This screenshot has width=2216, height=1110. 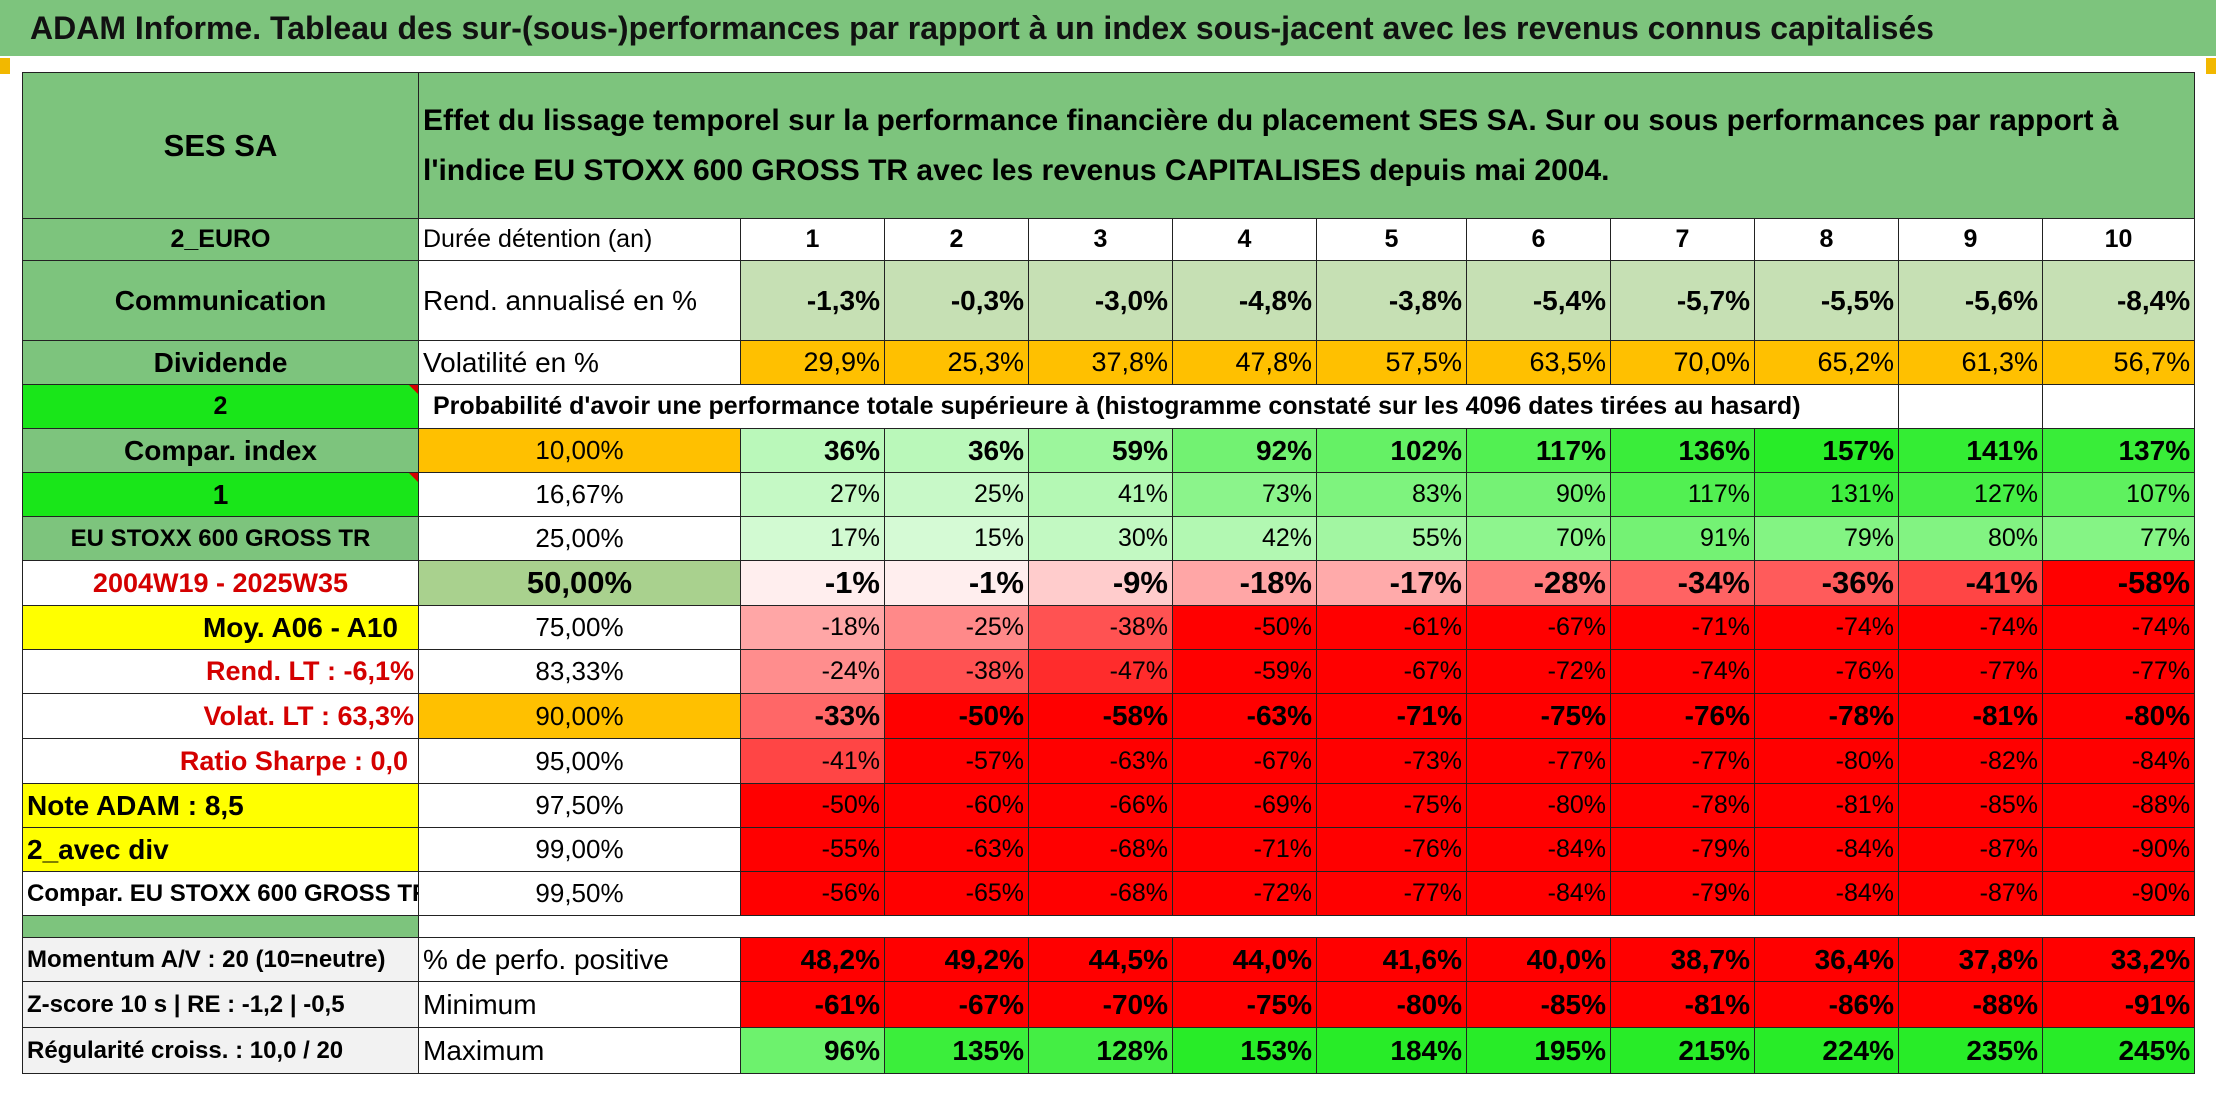 I want to click on stat-value: 33,2%, so click(x=2118, y=959).